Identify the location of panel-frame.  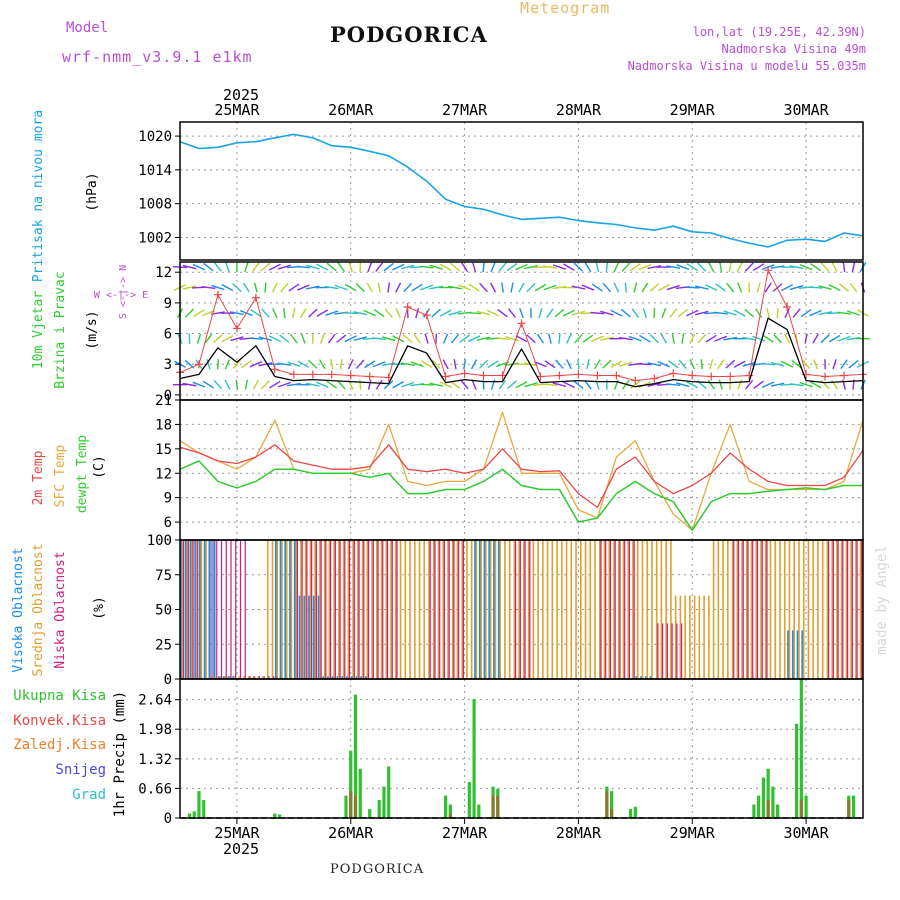
(521, 331).